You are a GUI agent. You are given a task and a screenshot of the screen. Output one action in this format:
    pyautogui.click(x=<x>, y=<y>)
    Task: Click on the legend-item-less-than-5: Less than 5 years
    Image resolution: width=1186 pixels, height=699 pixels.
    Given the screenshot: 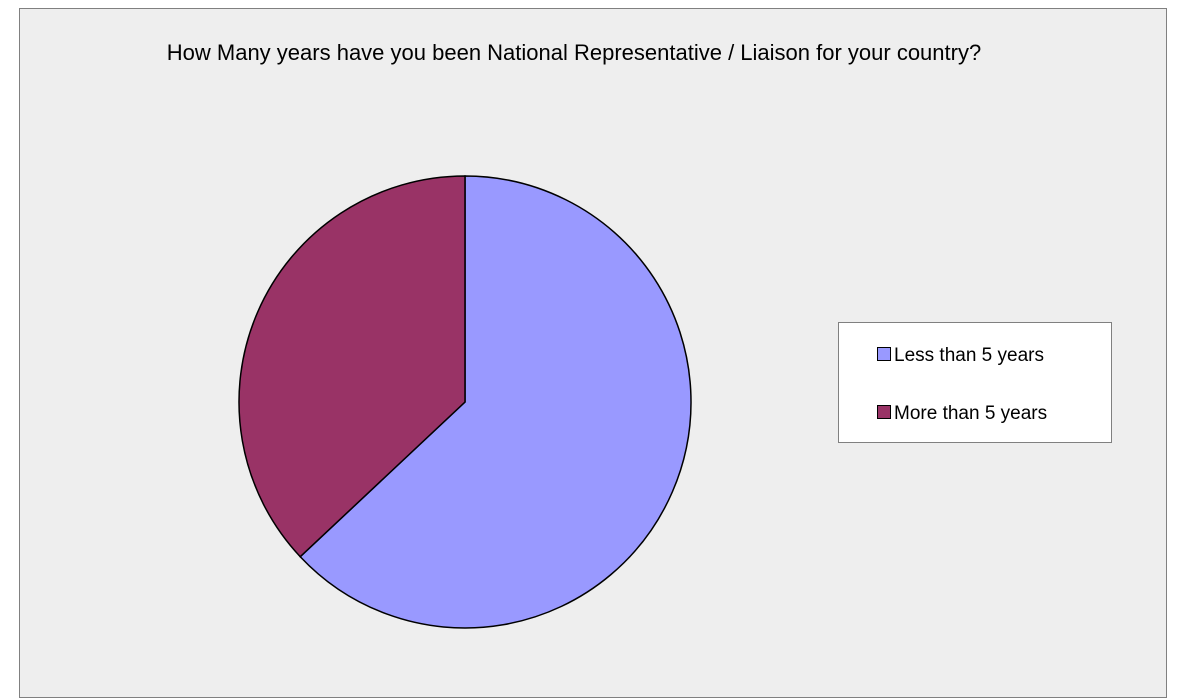 What is the action you would take?
    pyautogui.click(x=960, y=356)
    